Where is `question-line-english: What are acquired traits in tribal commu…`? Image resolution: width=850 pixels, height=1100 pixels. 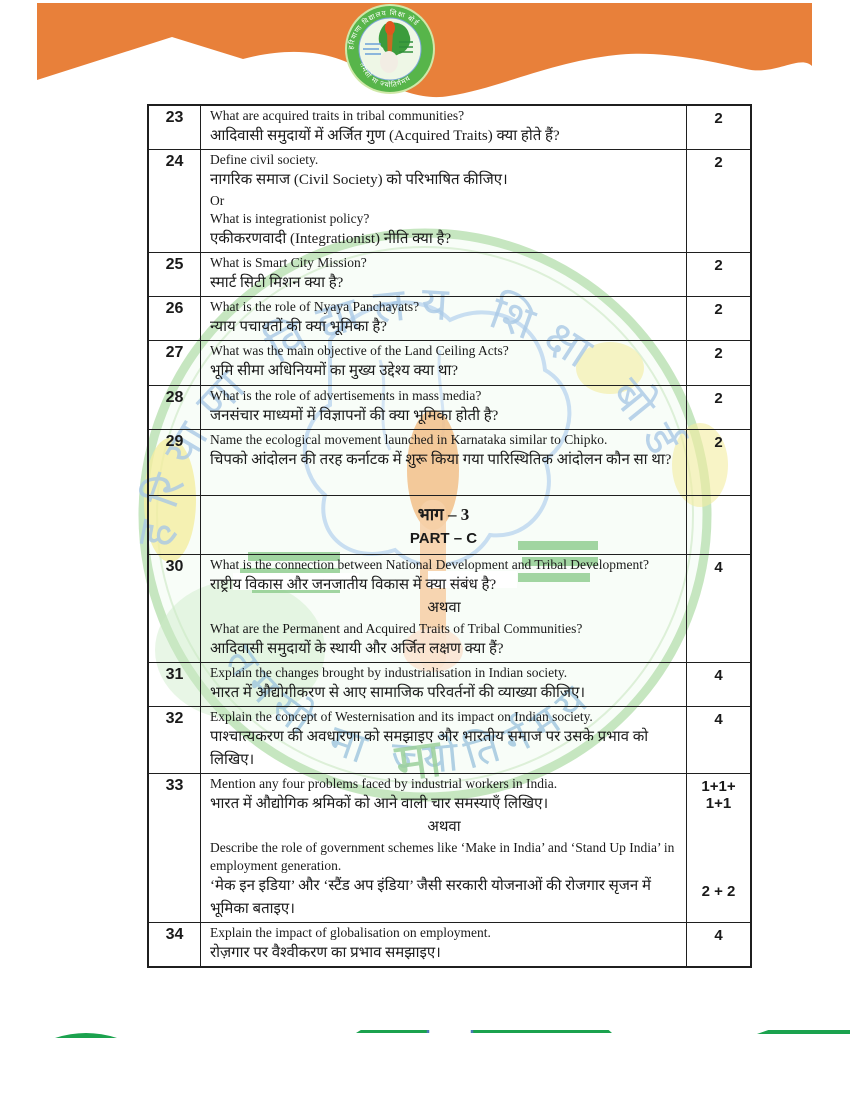 question-line-english: What are acquired traits in tribal commu… is located at coordinates (337, 115).